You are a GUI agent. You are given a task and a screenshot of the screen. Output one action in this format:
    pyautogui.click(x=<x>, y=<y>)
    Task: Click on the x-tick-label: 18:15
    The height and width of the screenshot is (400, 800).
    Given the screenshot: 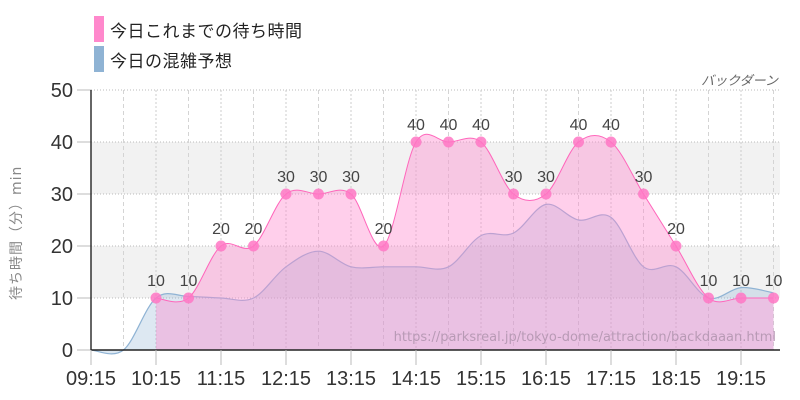 What is the action you would take?
    pyautogui.click(x=676, y=379)
    